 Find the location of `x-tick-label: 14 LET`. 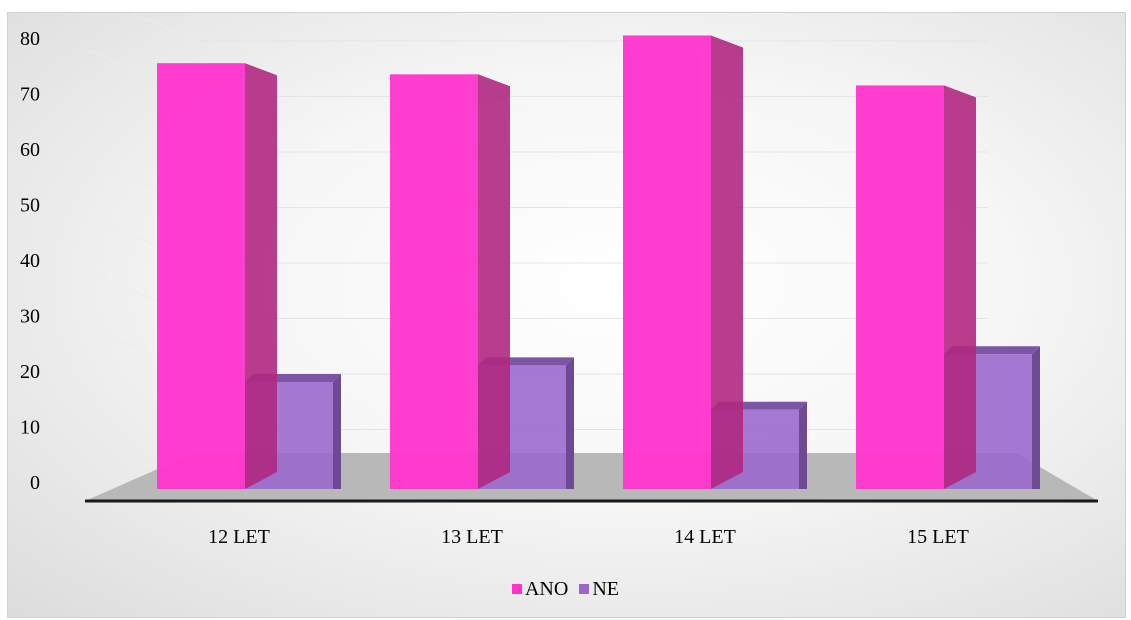

x-tick-label: 14 LET is located at coordinates (705, 537).